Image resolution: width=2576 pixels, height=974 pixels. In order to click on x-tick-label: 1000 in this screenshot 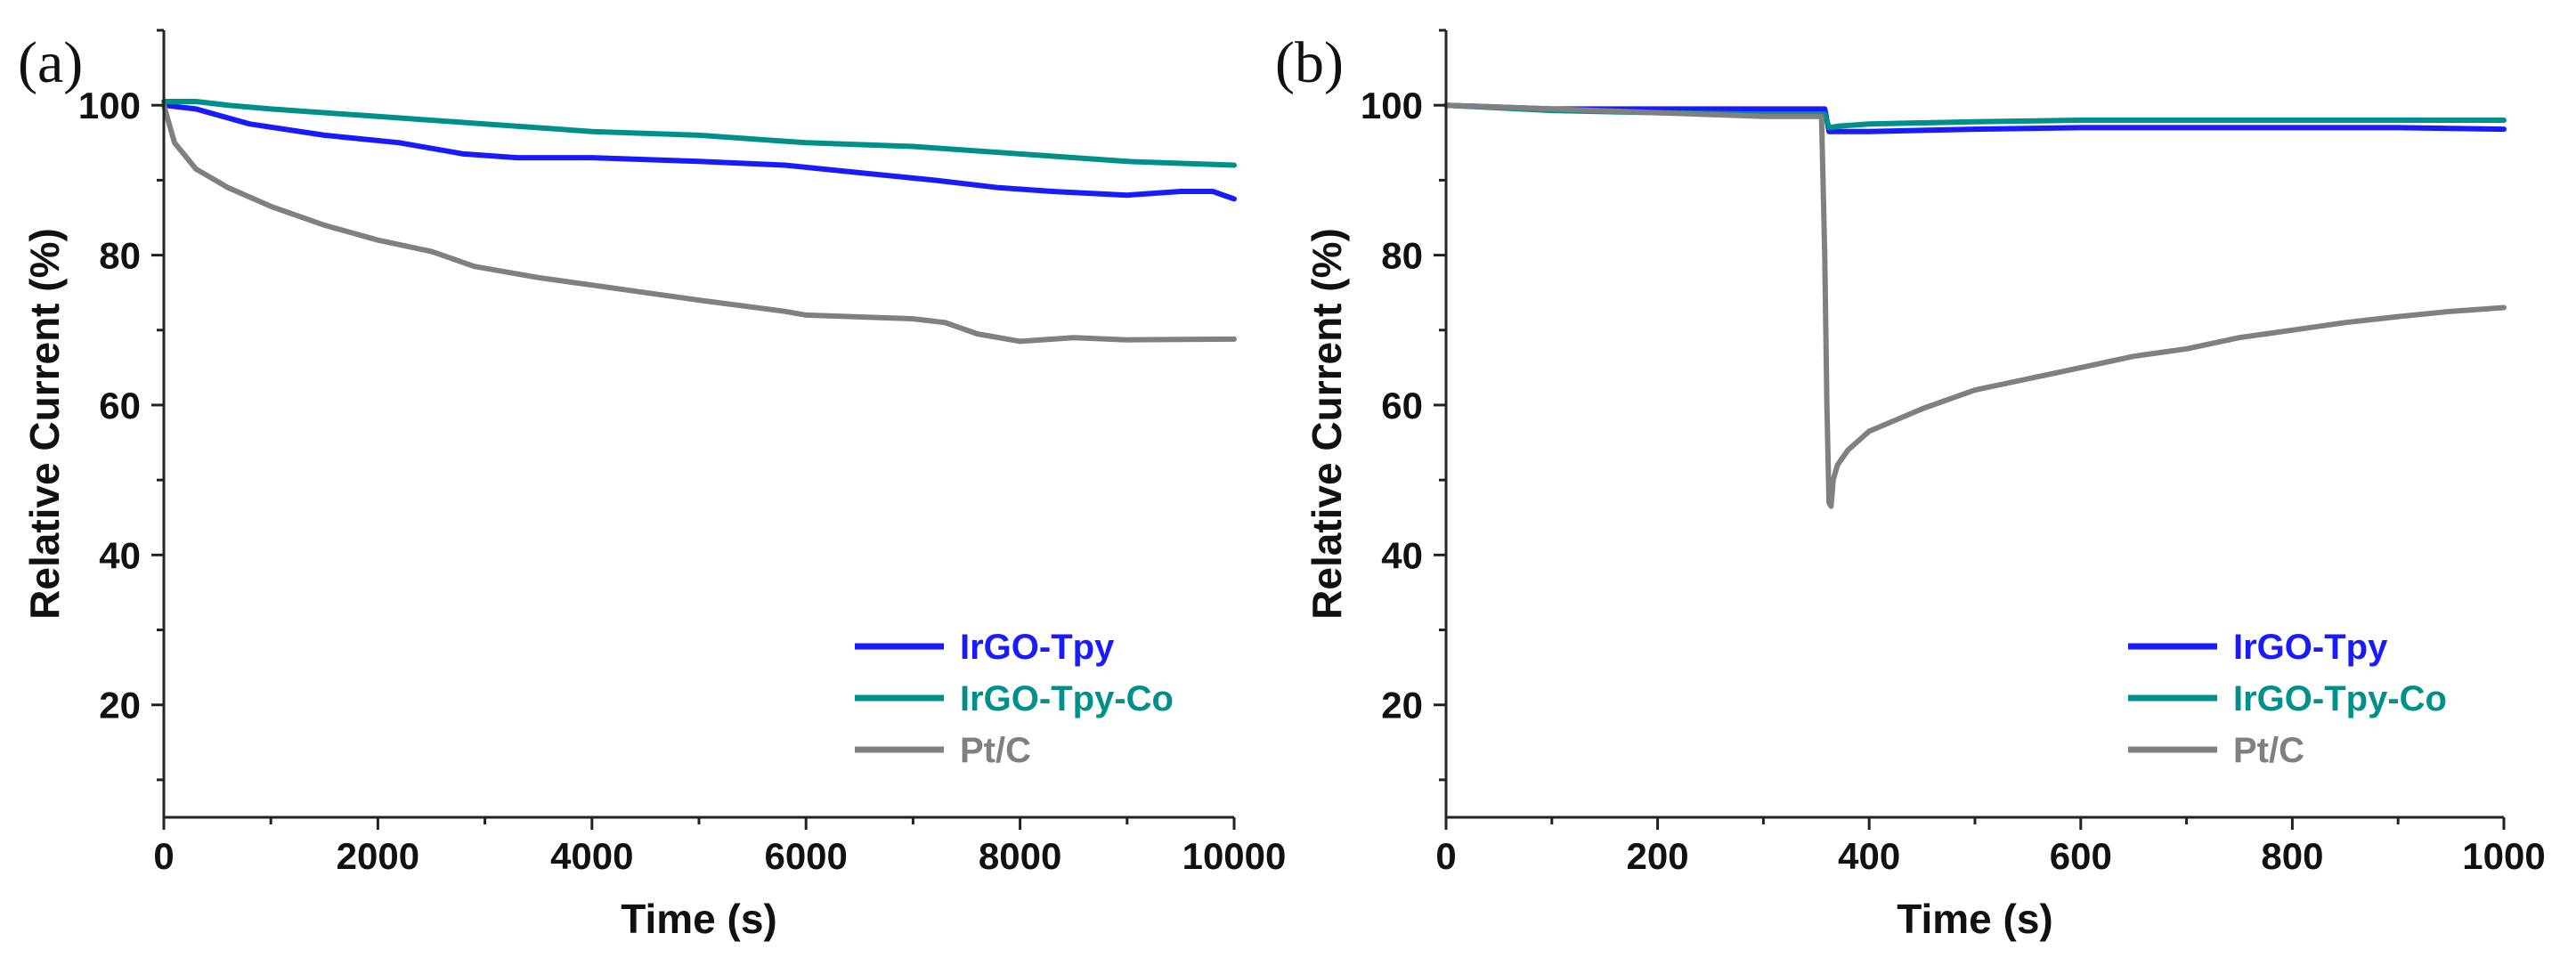, I will do `click(2503, 856)`.